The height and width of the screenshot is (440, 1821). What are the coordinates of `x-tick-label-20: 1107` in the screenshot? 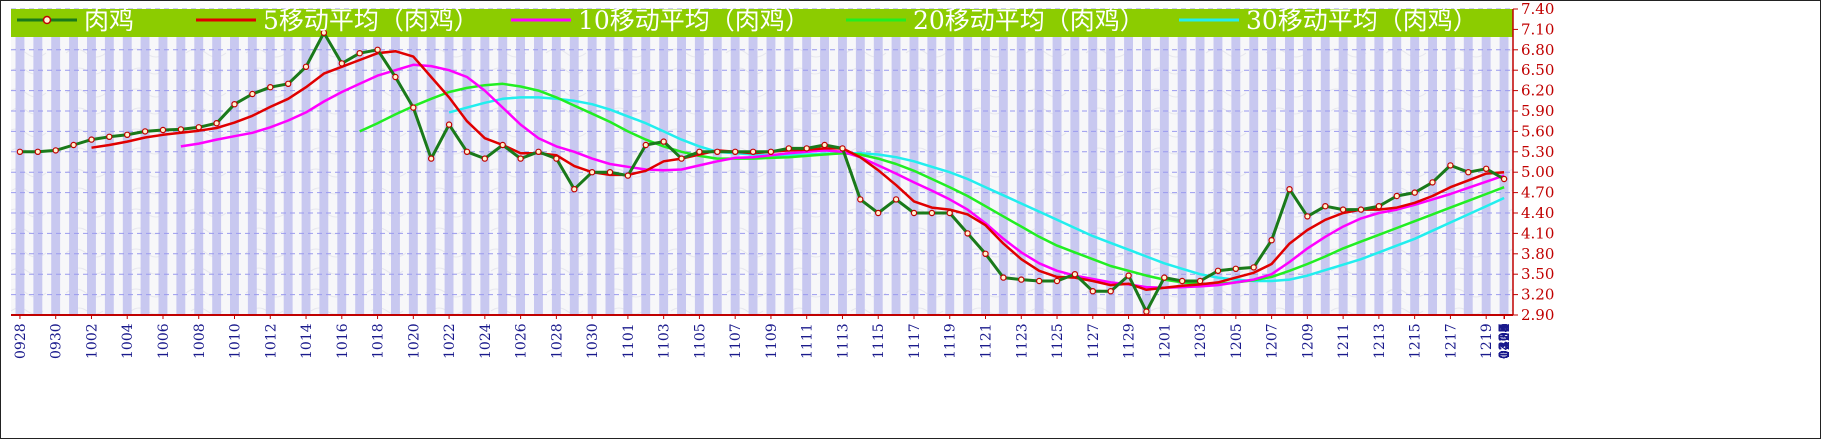 It's located at (736, 341).